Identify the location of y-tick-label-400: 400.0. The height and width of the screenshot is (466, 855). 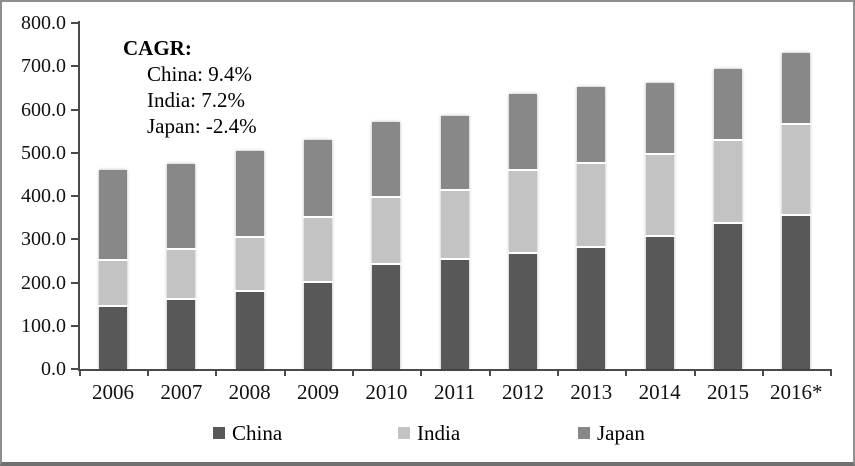
(43, 196).